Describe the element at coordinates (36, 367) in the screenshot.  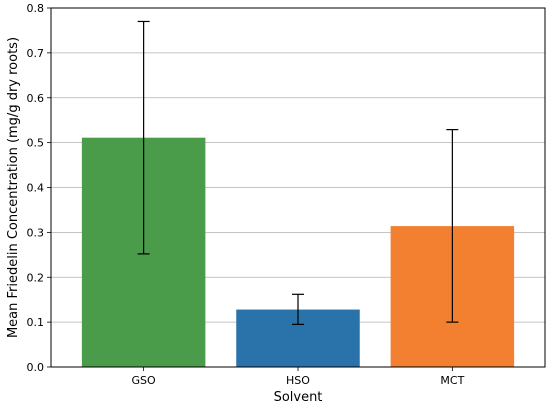
I see `y-tick-label: 0.0` at that location.